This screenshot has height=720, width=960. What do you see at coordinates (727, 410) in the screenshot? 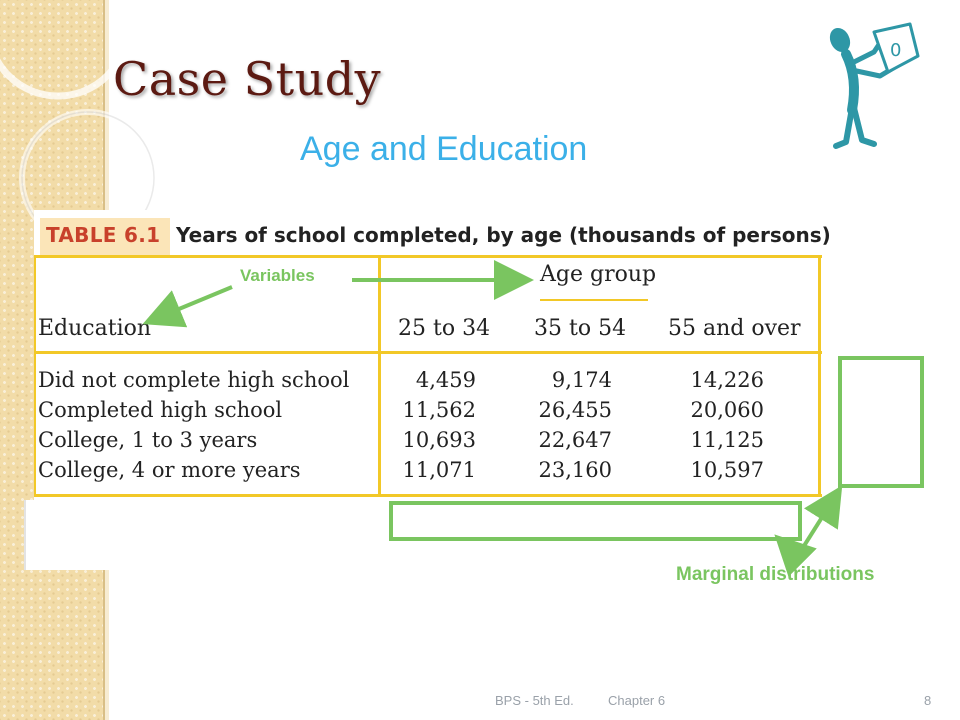
I see `table-cell: 20,060` at bounding box center [727, 410].